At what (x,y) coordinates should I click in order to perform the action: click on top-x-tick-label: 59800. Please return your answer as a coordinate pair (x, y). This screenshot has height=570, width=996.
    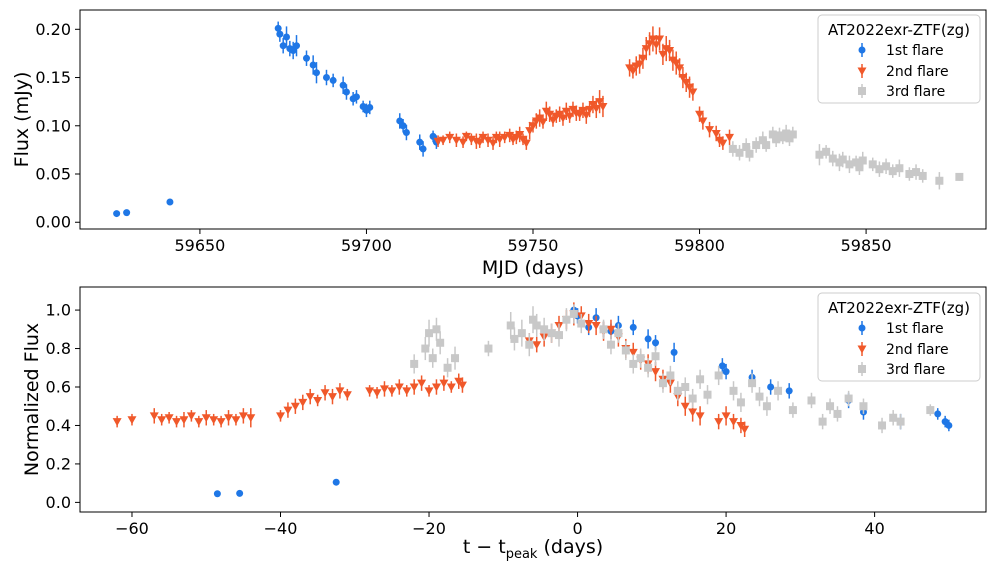
    Looking at the image, I should click on (699, 245).